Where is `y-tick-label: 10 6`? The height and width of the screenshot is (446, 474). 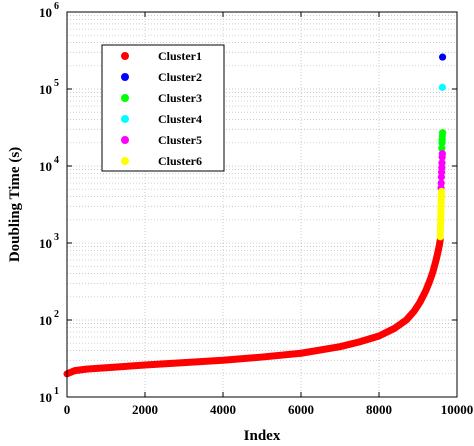 y-tick-label: 10 6 is located at coordinates (49, 10).